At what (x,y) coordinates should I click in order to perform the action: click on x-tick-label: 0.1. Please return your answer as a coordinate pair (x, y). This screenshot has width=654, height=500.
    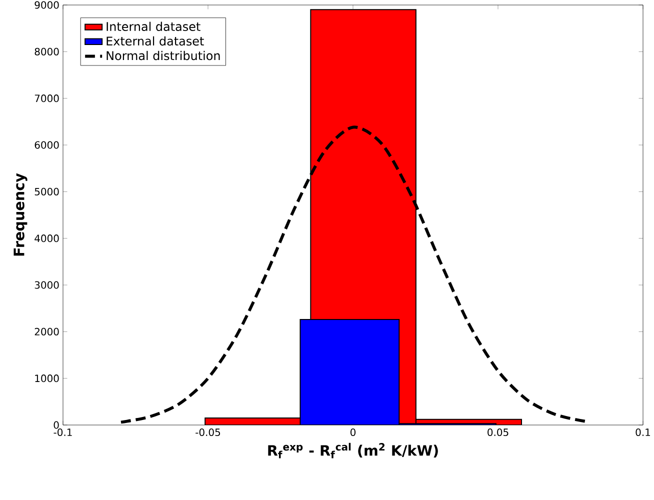
    Looking at the image, I should click on (643, 432).